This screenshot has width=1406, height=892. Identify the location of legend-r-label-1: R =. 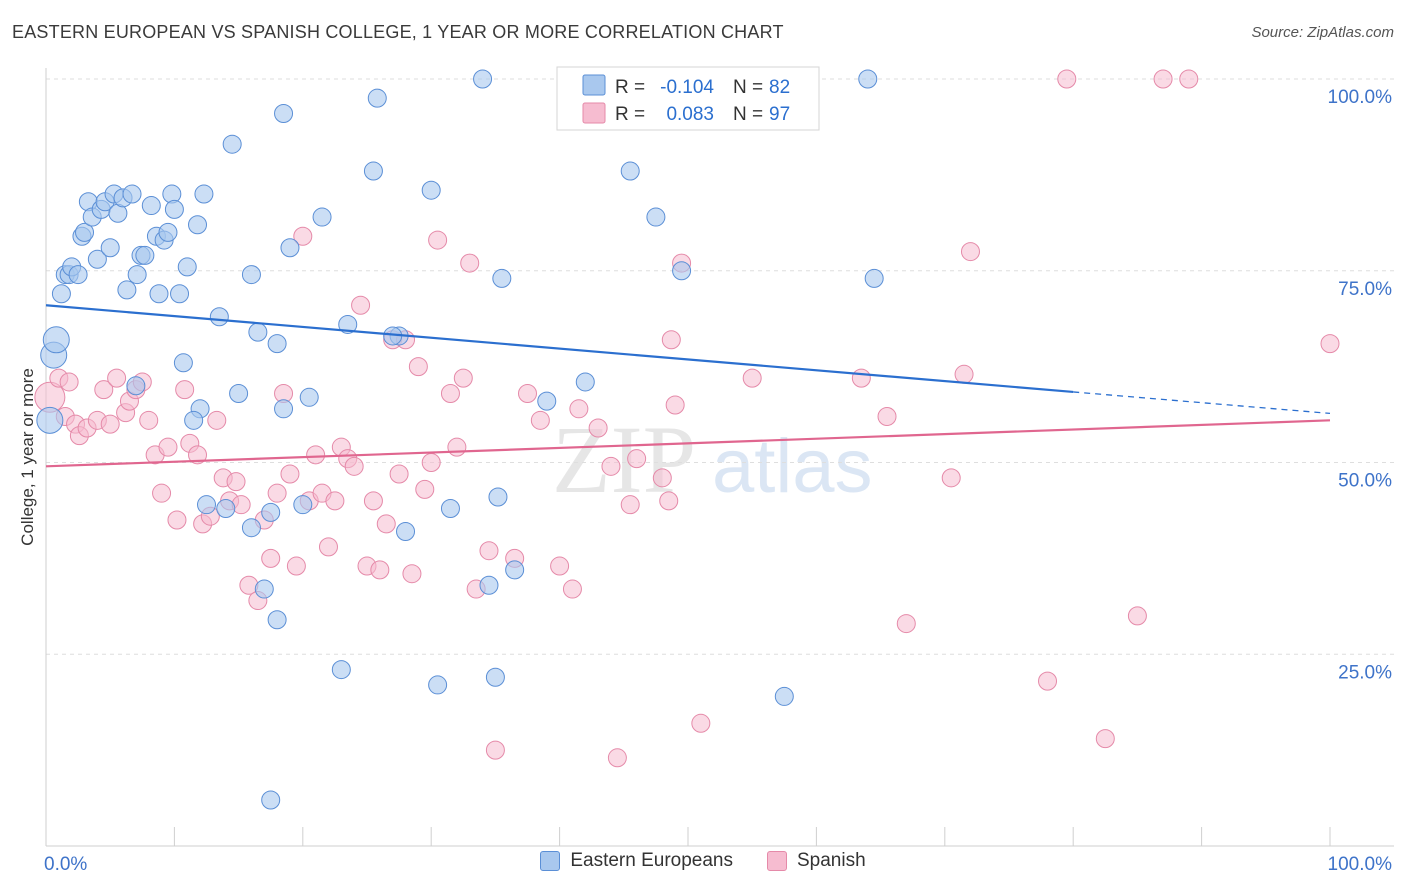
(630, 87).